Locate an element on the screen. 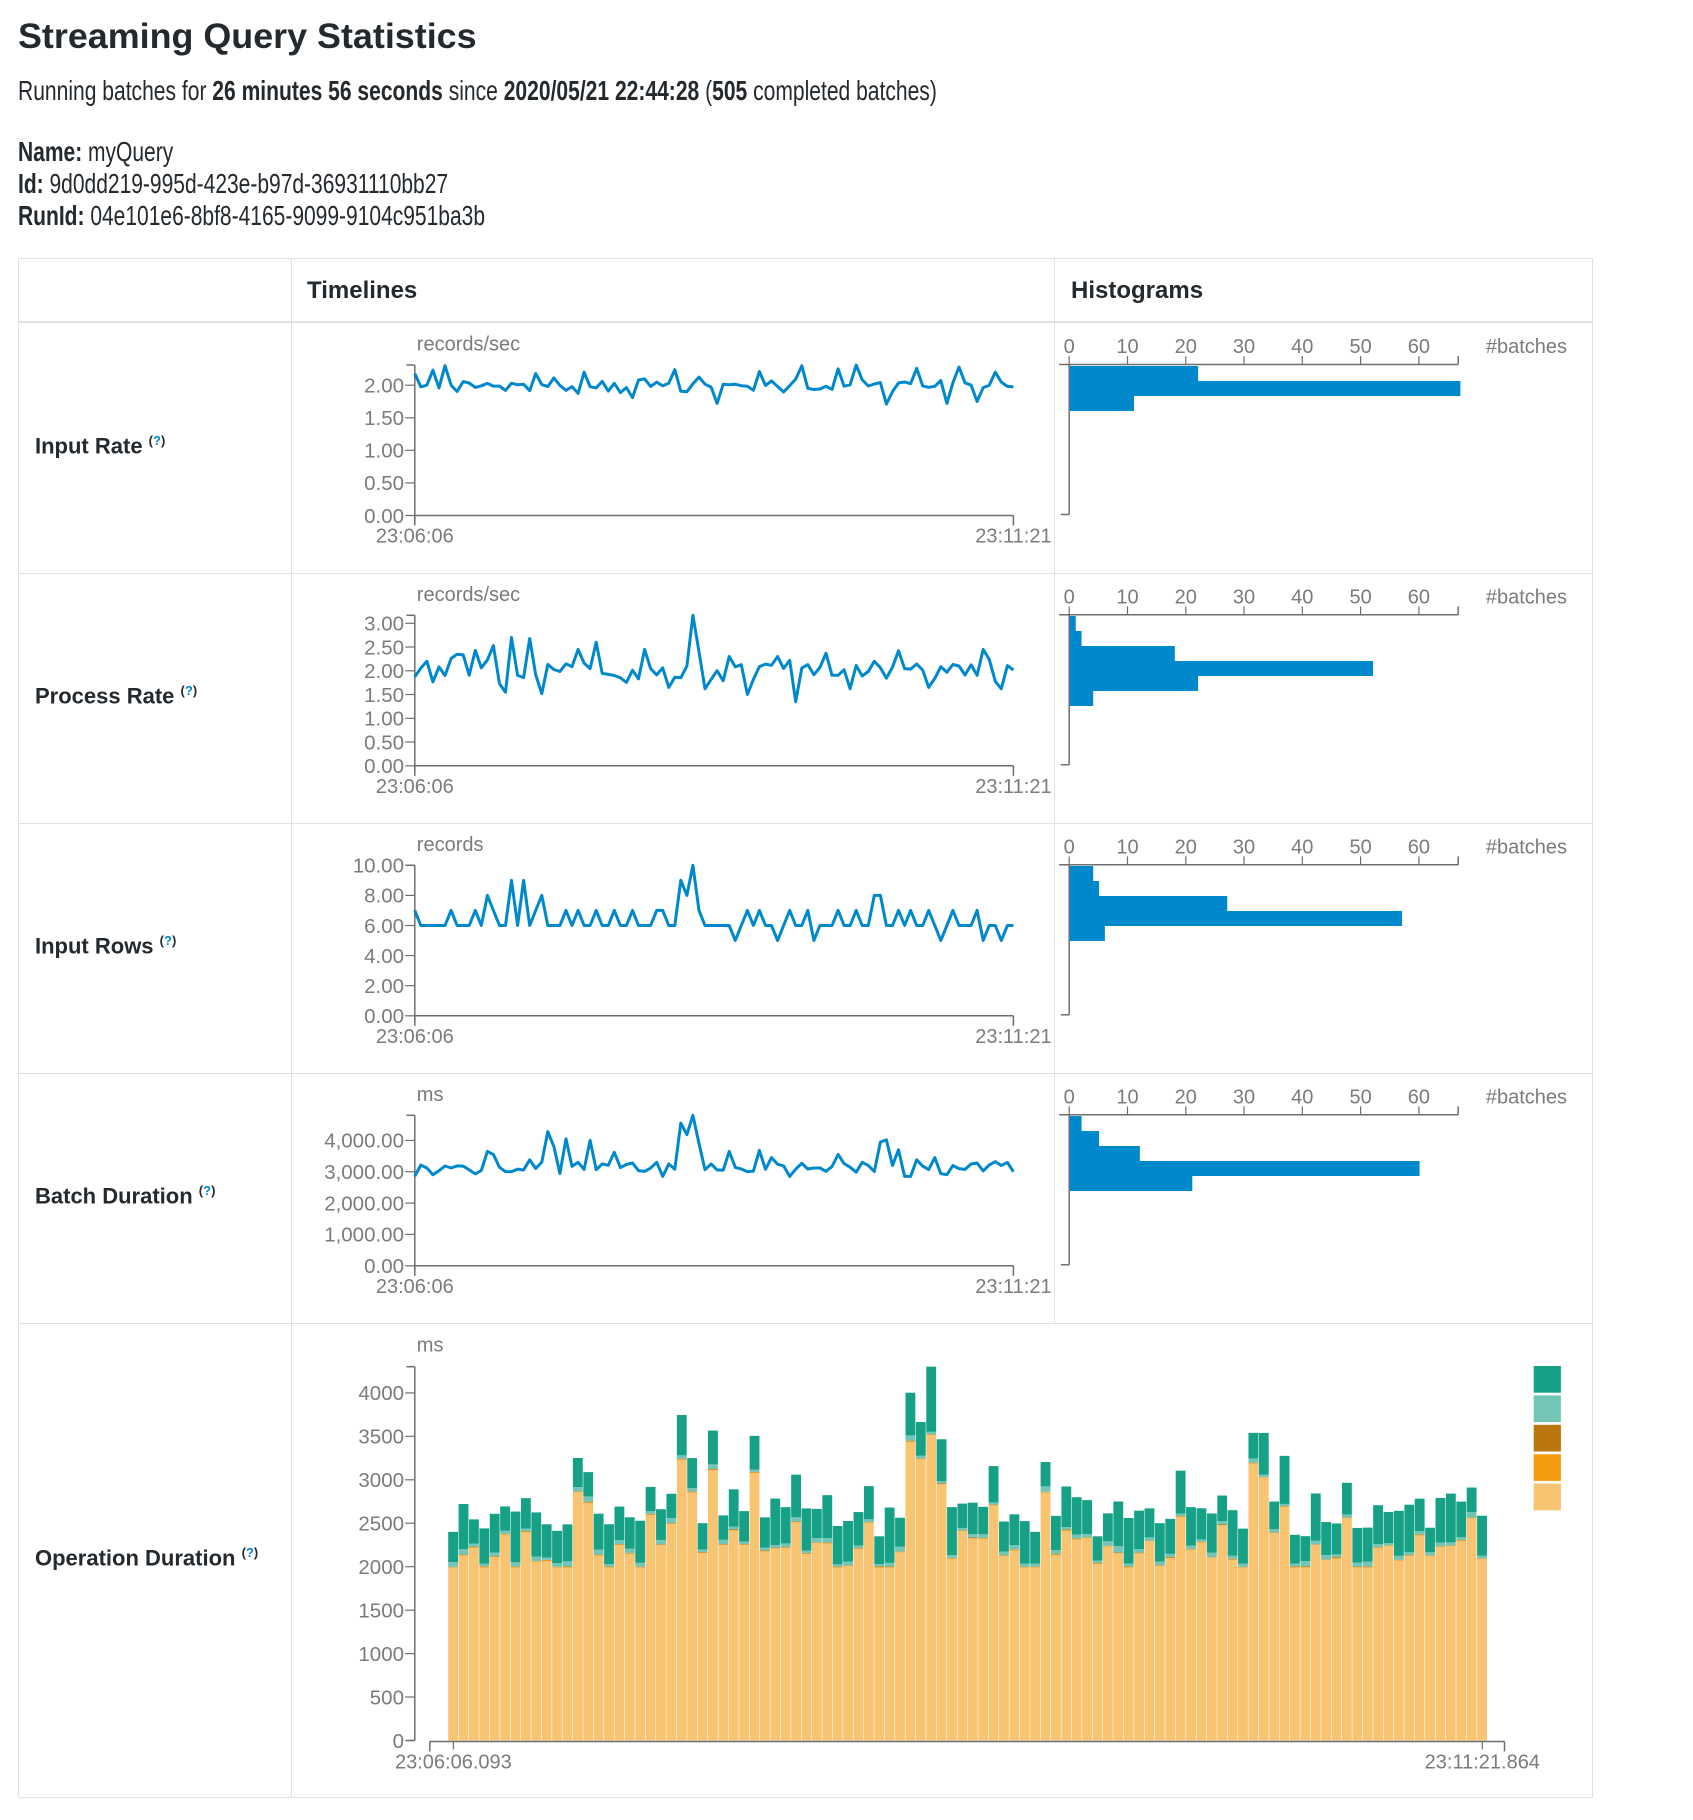  svg-text: 4000 is located at coordinates (381, 1393).